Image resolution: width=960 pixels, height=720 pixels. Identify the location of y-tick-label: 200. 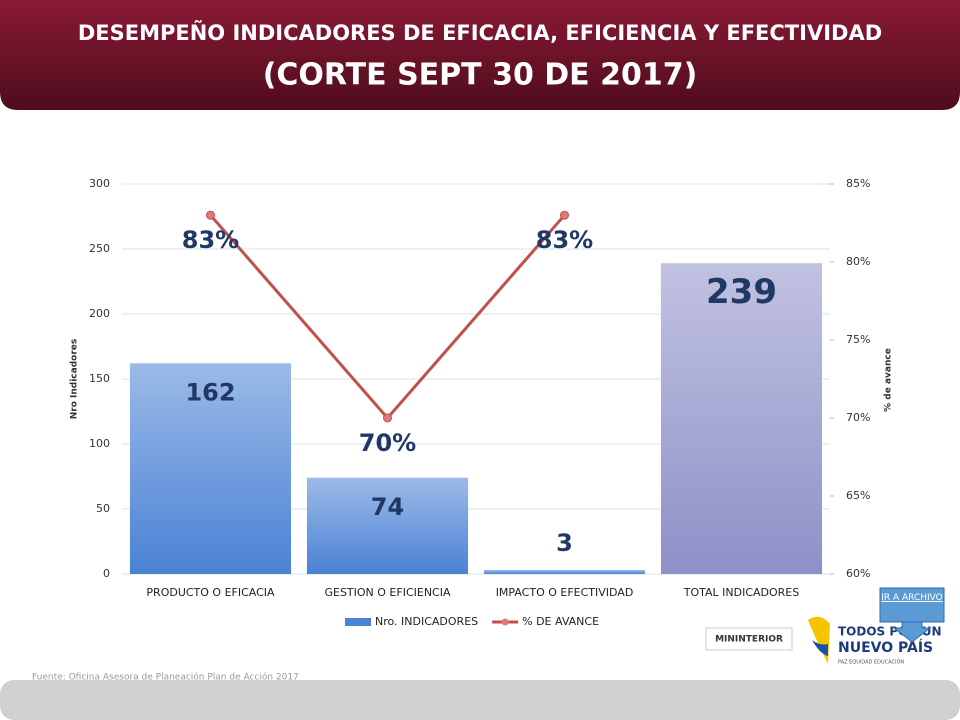
(99, 313).